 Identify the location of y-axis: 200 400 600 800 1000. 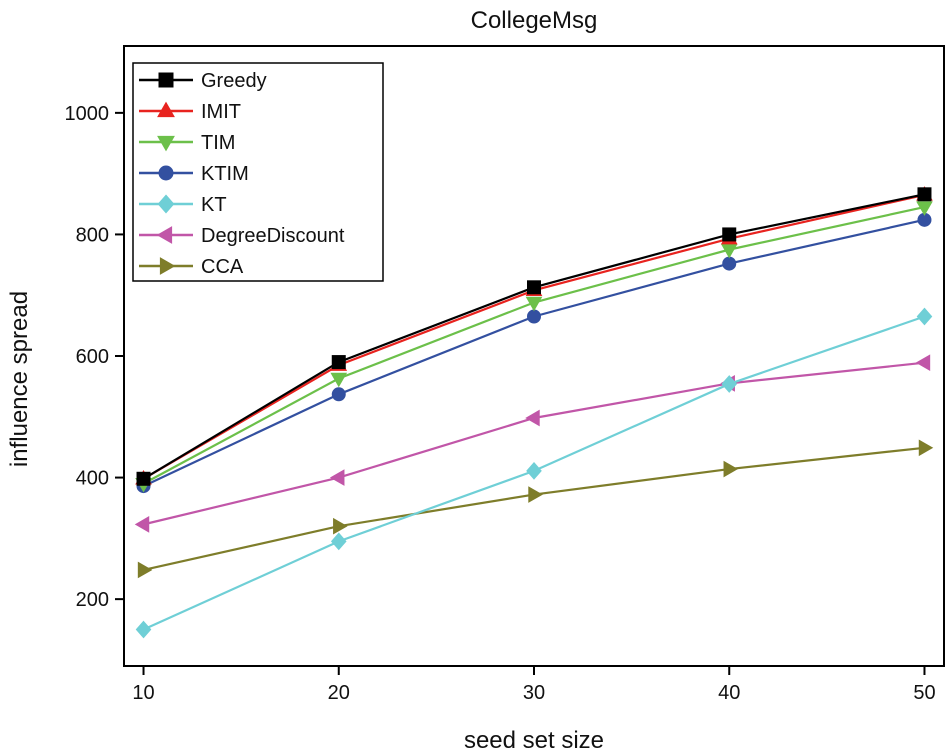
(94, 357).